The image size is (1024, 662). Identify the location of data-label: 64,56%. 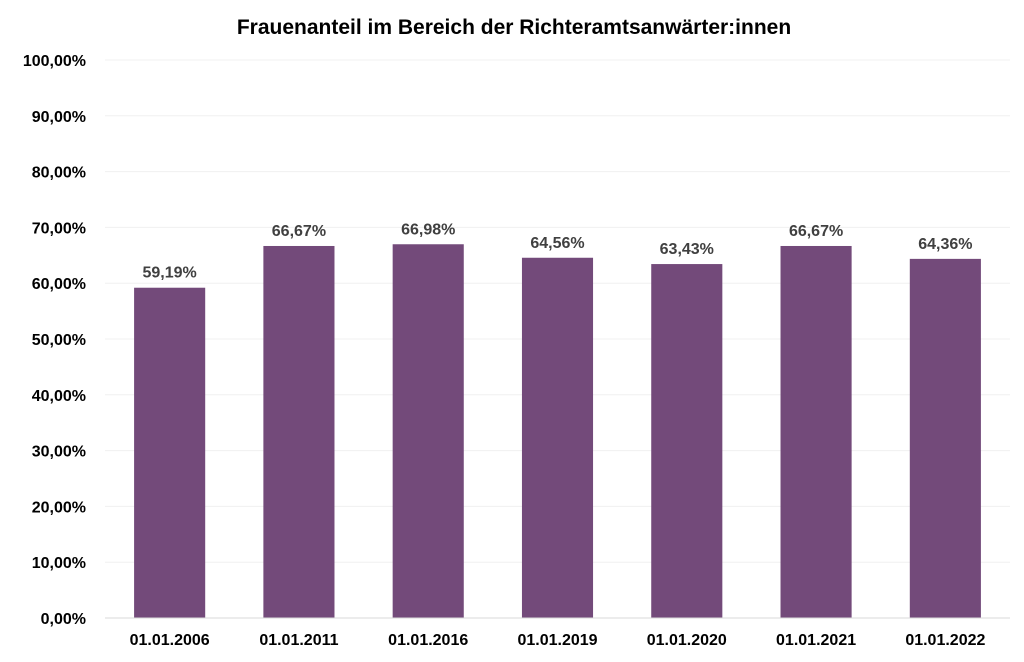
(557, 243).